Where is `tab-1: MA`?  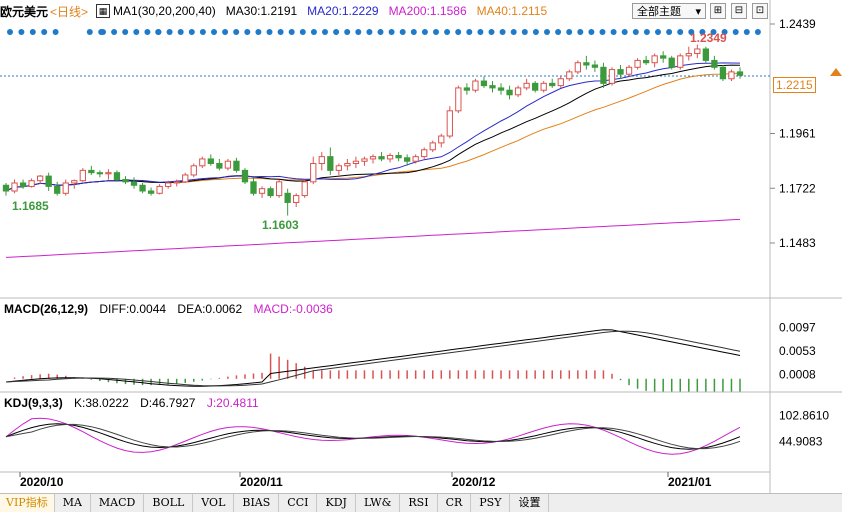 tab-1: MA is located at coordinates (73, 503).